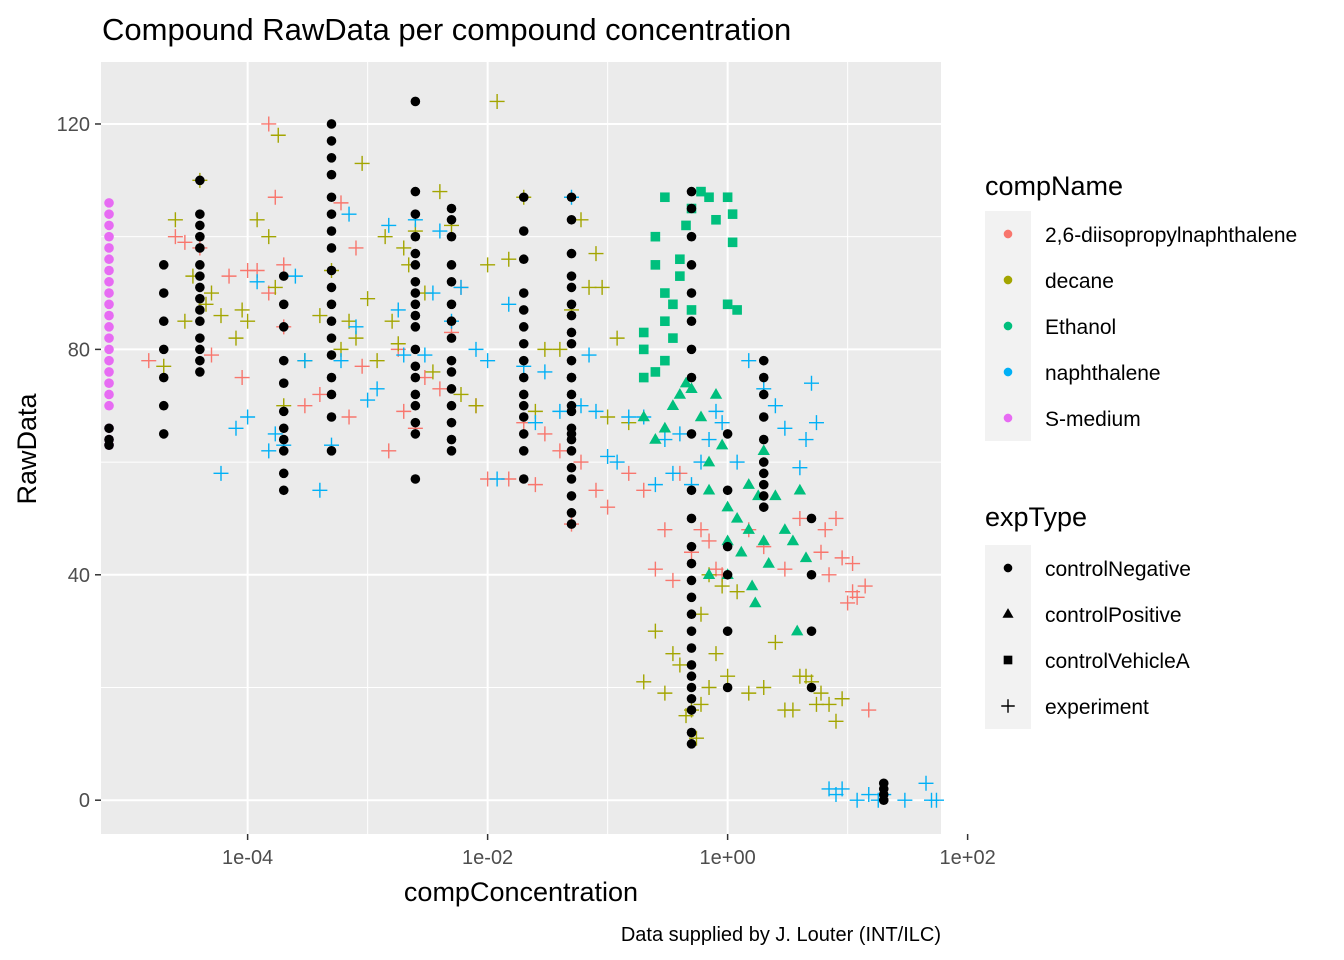 The image size is (1344, 960). What do you see at coordinates (247, 858) in the screenshot?
I see `x-tick-label: 1e-04` at bounding box center [247, 858].